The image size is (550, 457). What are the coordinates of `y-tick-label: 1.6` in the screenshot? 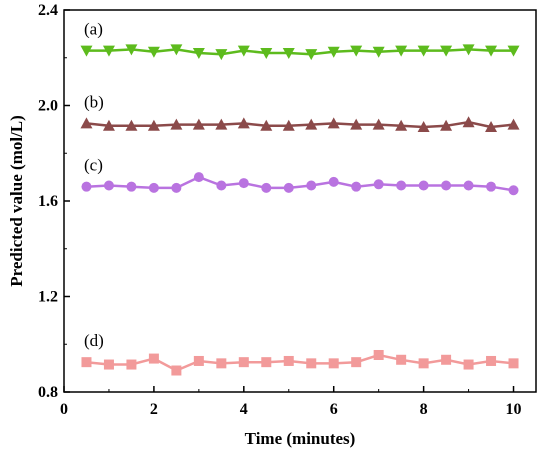 It's located at (48, 201).